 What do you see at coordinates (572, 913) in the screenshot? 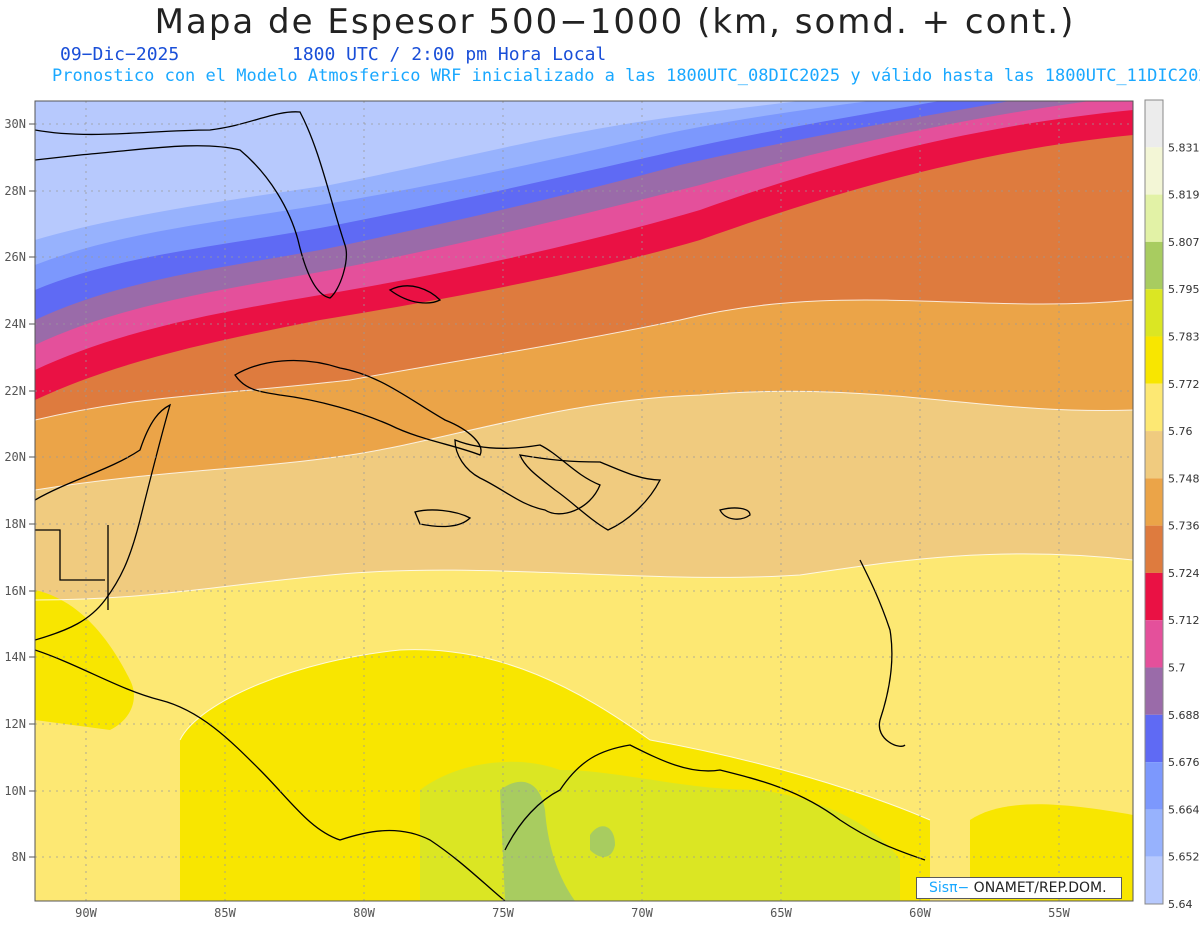
I see `longitude-axis: 90W 85W 80W 75W 70W 65W 60W 55W` at bounding box center [572, 913].